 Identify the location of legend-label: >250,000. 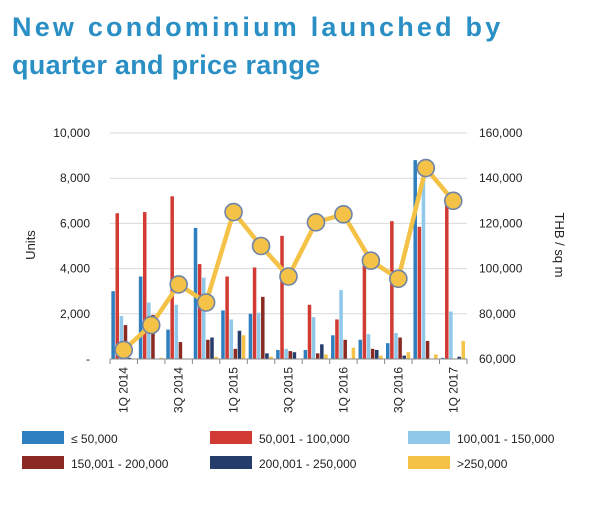
(482, 464).